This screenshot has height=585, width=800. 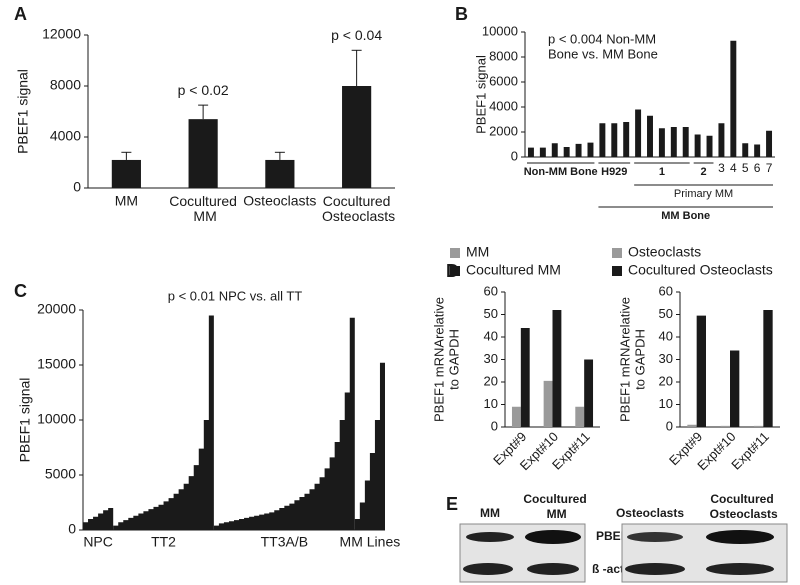 I want to click on group-label: Primary MM, so click(x=703, y=194).